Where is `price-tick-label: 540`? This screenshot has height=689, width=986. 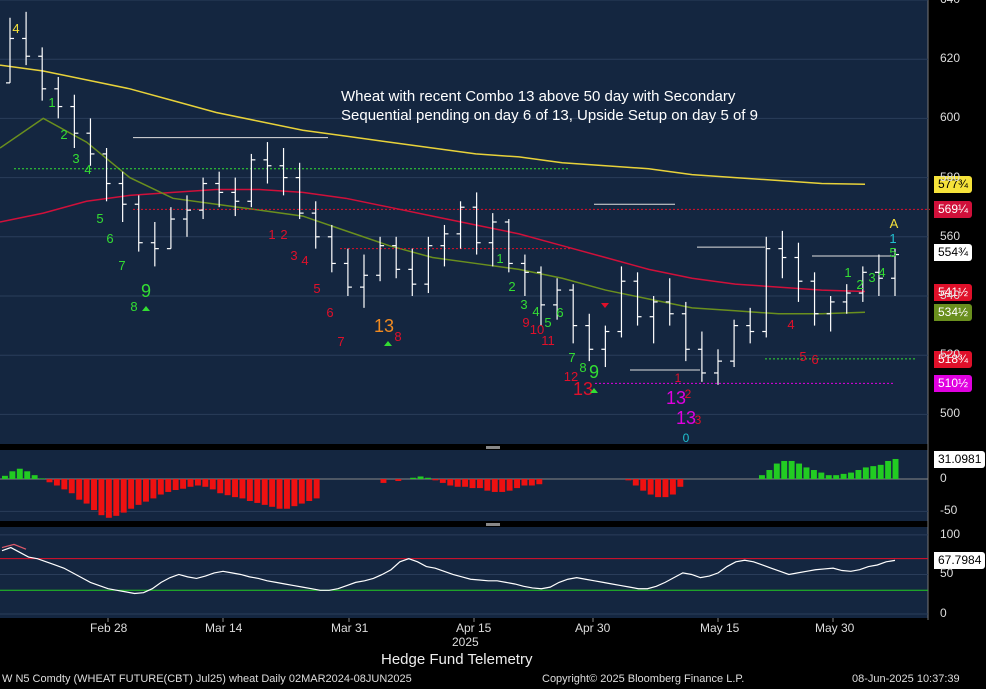
price-tick-label: 540 is located at coordinates (950, 295).